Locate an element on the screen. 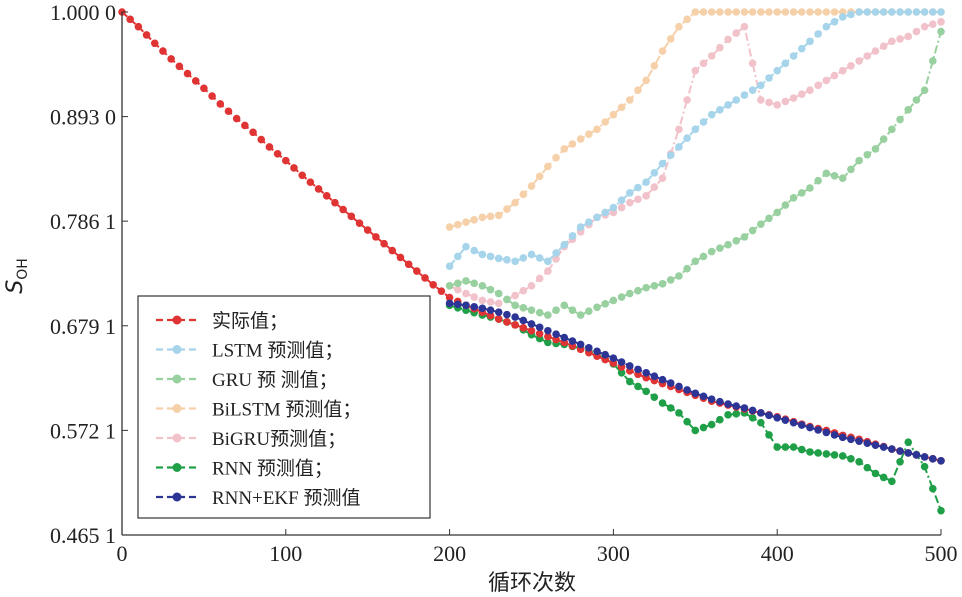  x-tick-label: 400 is located at coordinates (777, 553).